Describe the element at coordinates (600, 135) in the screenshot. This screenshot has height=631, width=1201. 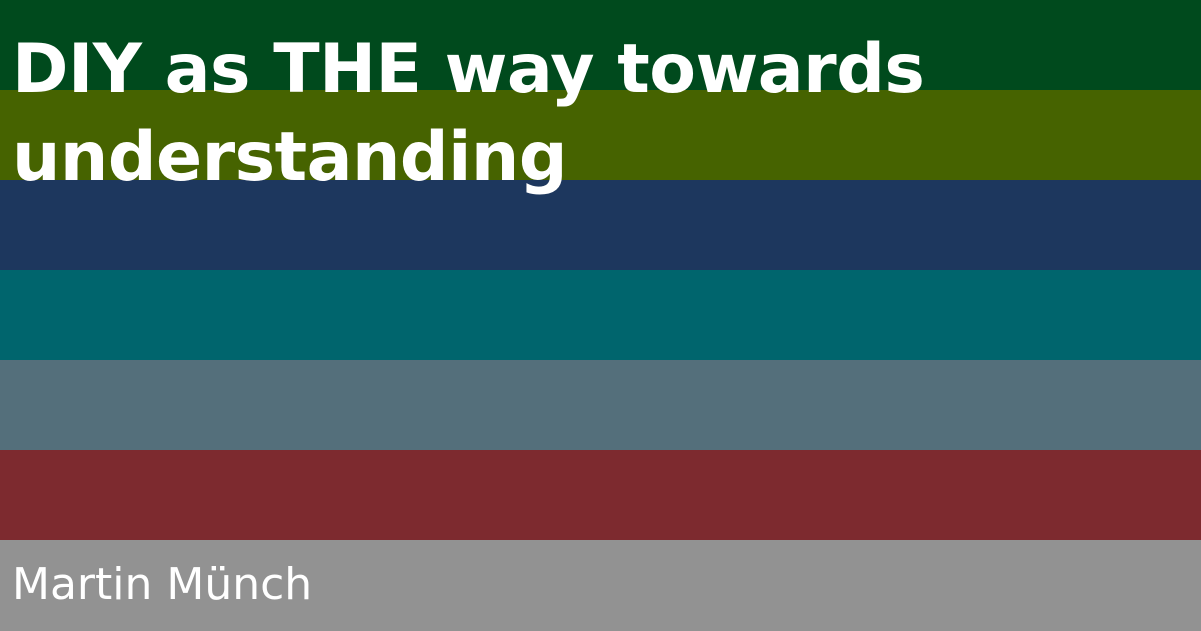
I see `stripe-olive-green` at that location.